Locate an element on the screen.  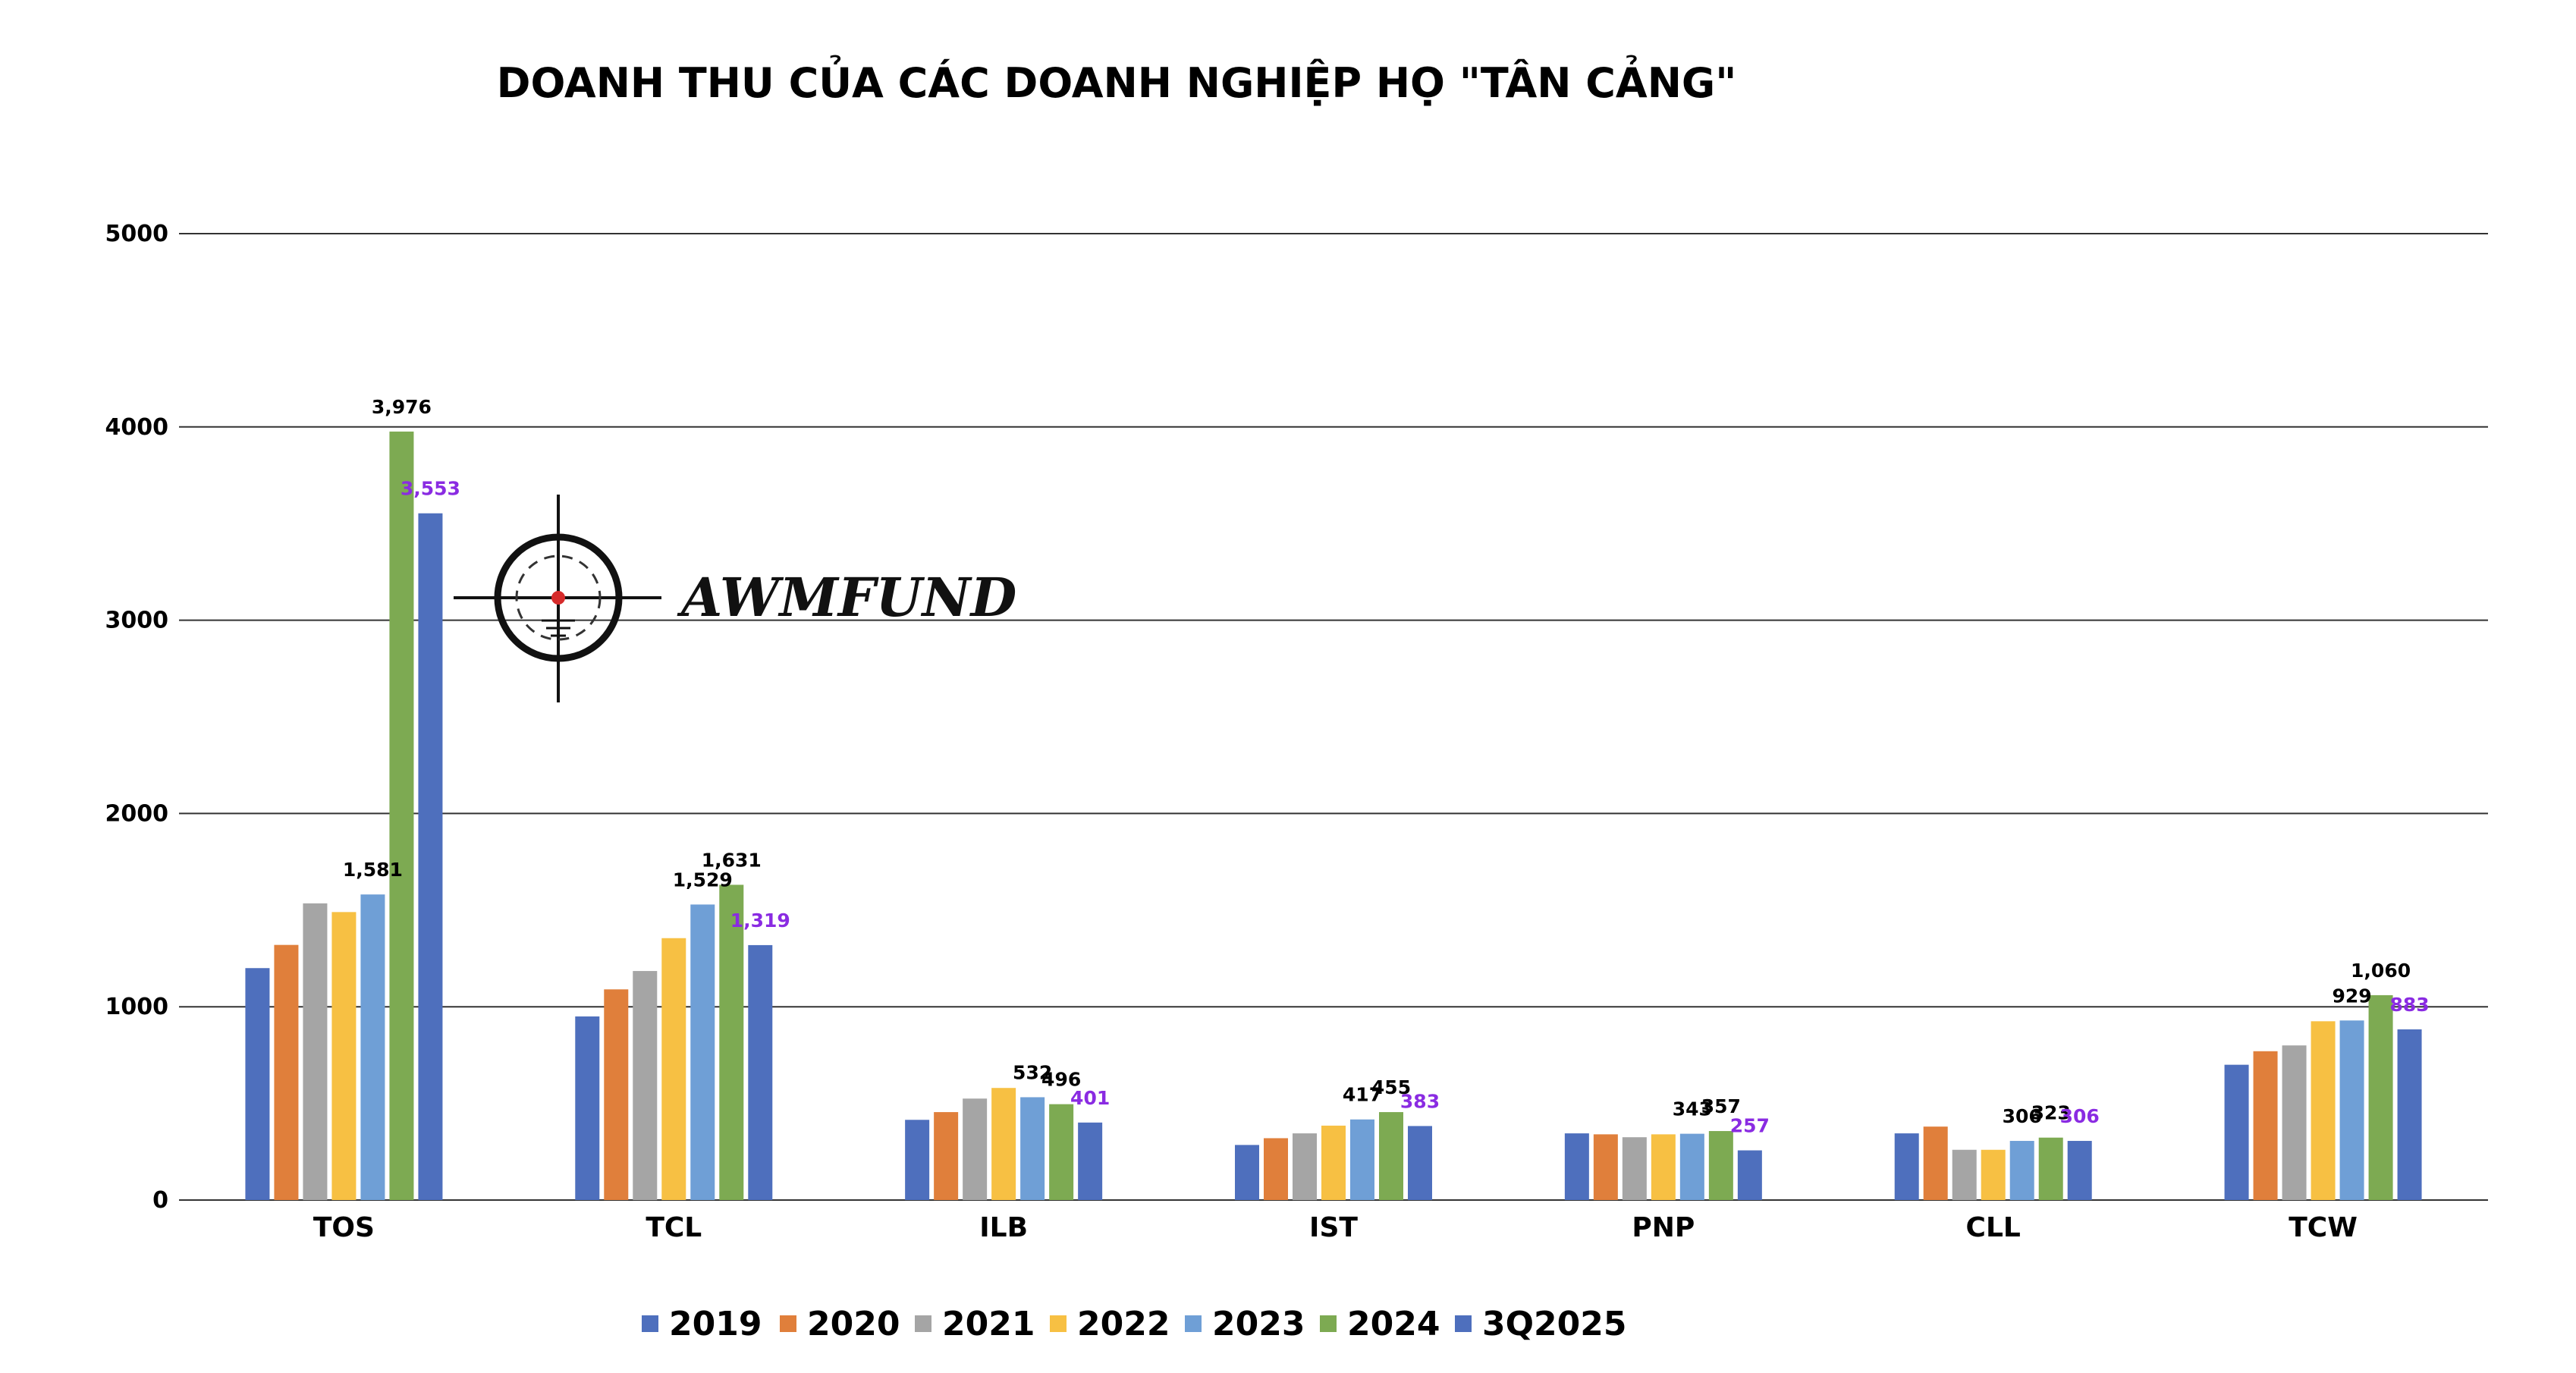
legend-label: 2022 is located at coordinates (1123, 1324).